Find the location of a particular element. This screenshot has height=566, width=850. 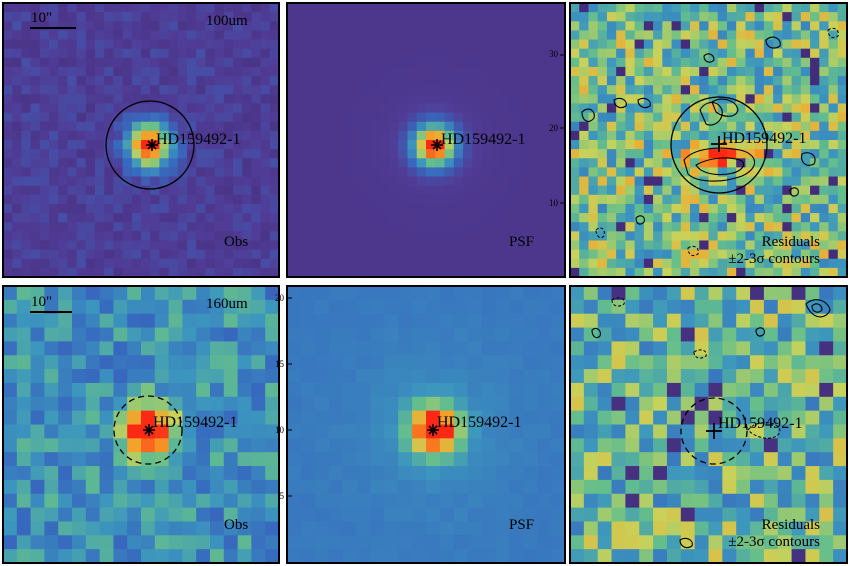

star-marker is located at coordinates (437, 145).